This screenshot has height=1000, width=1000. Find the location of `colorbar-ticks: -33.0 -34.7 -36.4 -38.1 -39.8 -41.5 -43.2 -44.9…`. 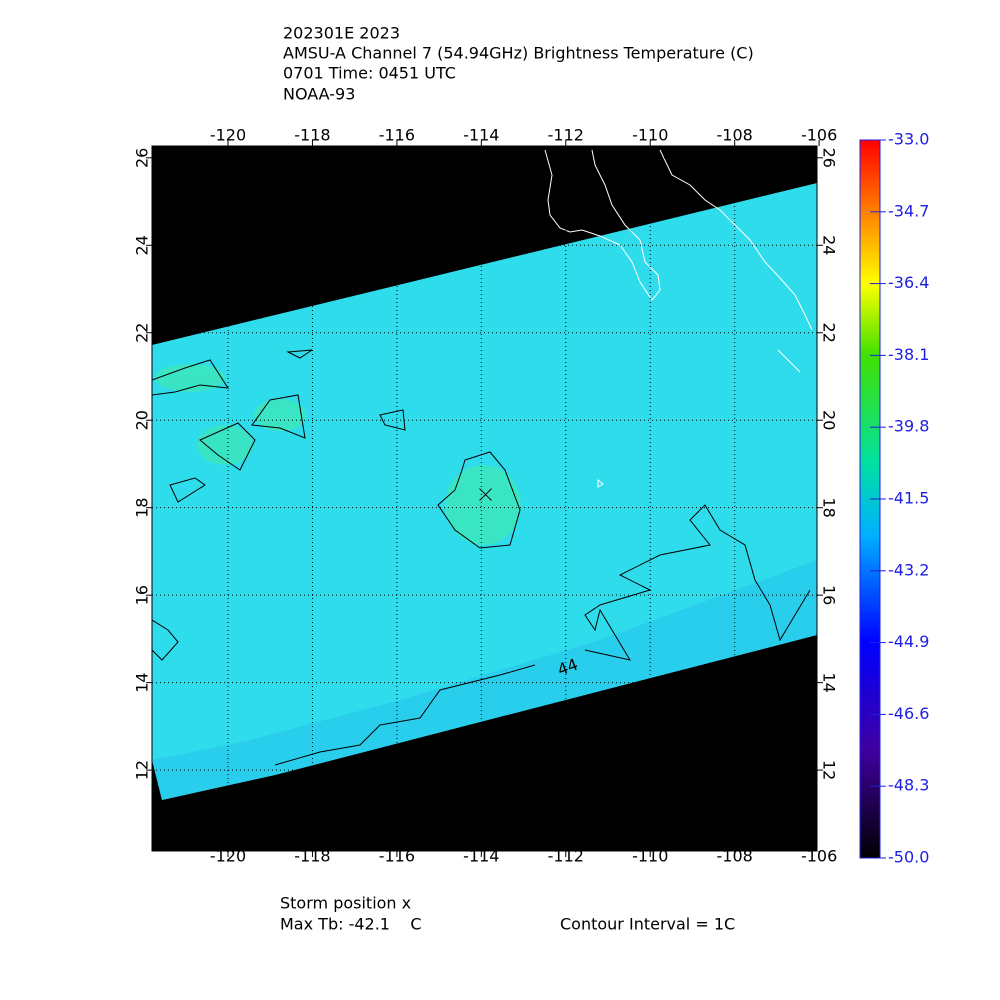

colorbar-ticks: -33.0 -34.7 -36.4 -38.1 -39.8 -41.5 -43.2 -44.9… is located at coordinates (899, 498).